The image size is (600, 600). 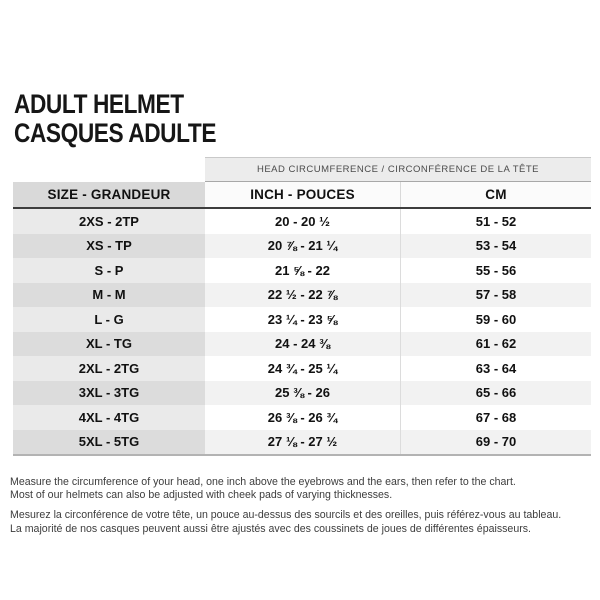 I want to click on inch-cell: 20 ⅞ - 21 ¼, so click(x=302, y=245).